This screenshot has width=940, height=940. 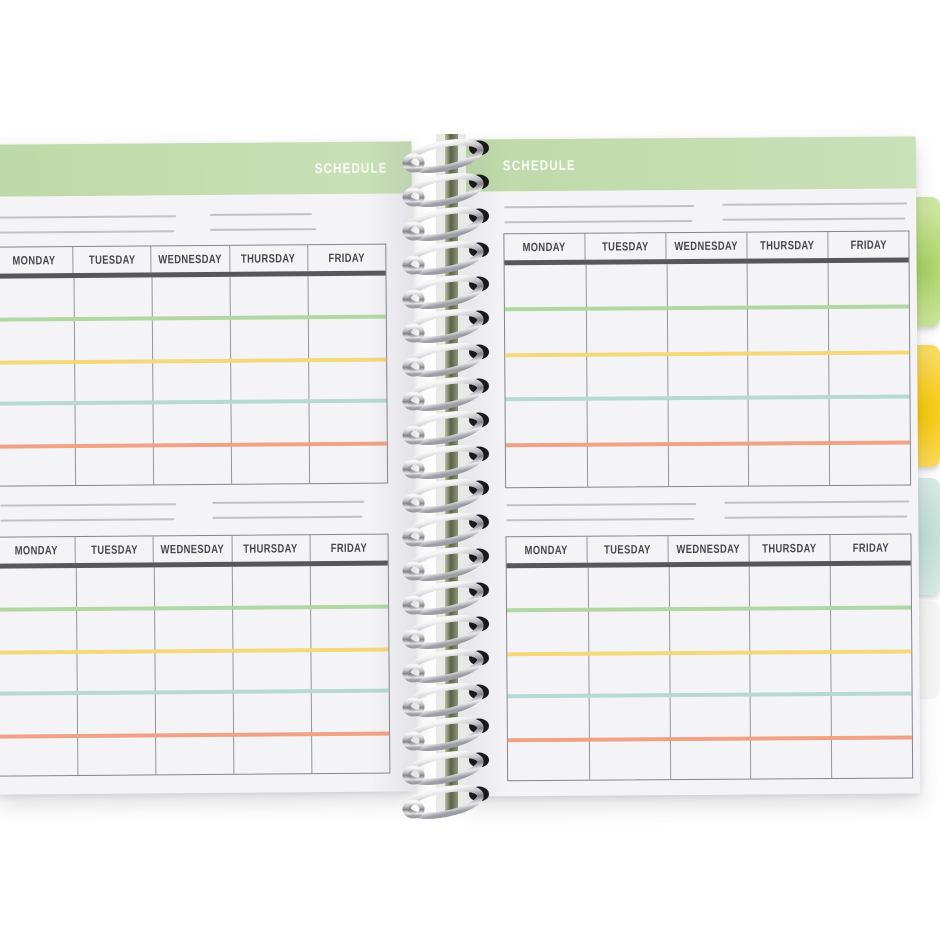 I want to click on left-page-header-bar: SCHEDULE, so click(x=206, y=169).